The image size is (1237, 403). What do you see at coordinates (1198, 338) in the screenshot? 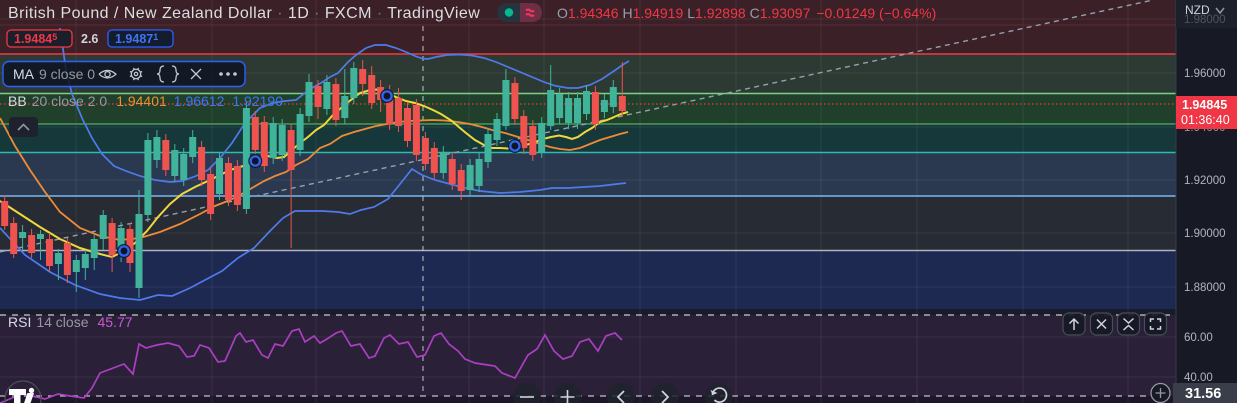
I see `svg-text: 60.00` at bounding box center [1198, 338].